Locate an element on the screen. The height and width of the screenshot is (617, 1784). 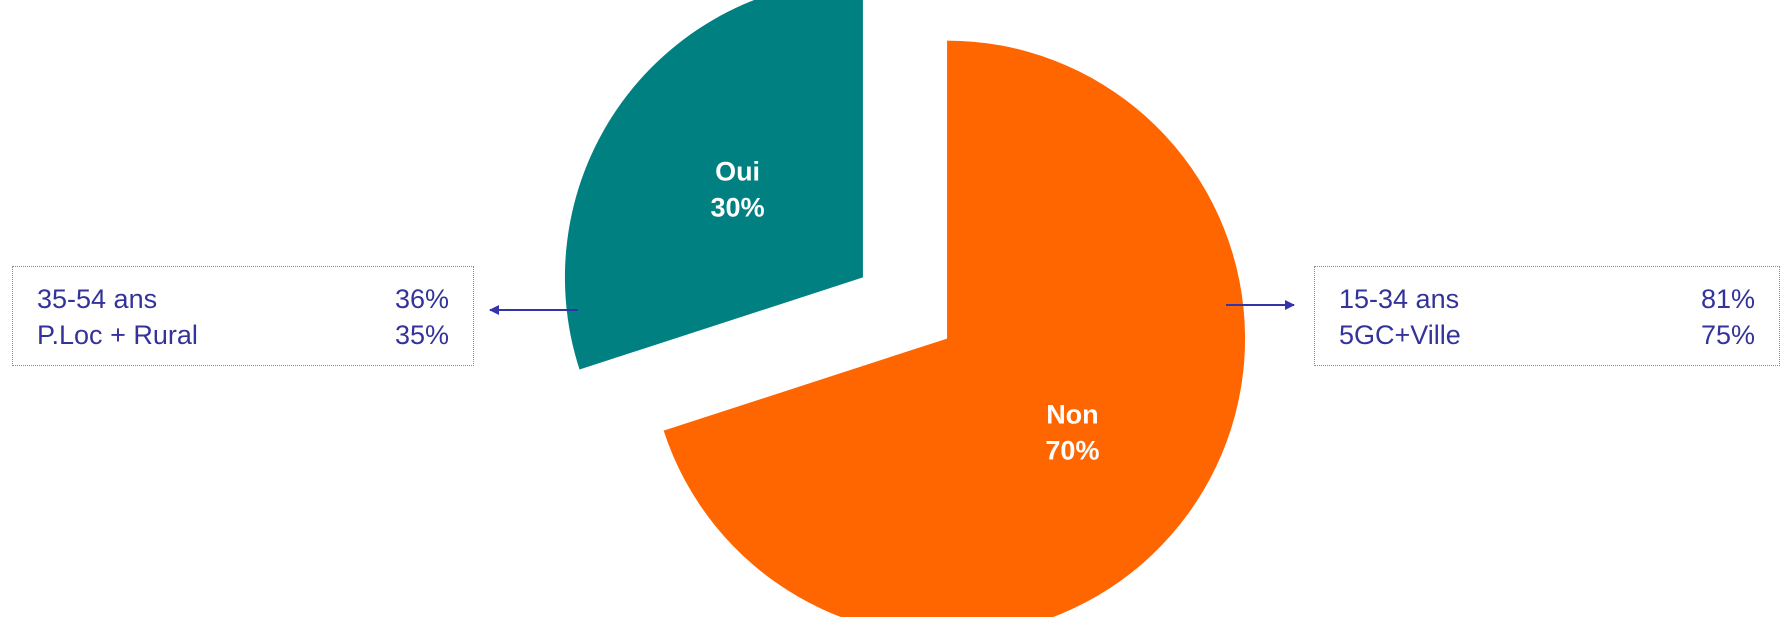
pie-slice-oui is located at coordinates (713, 185).